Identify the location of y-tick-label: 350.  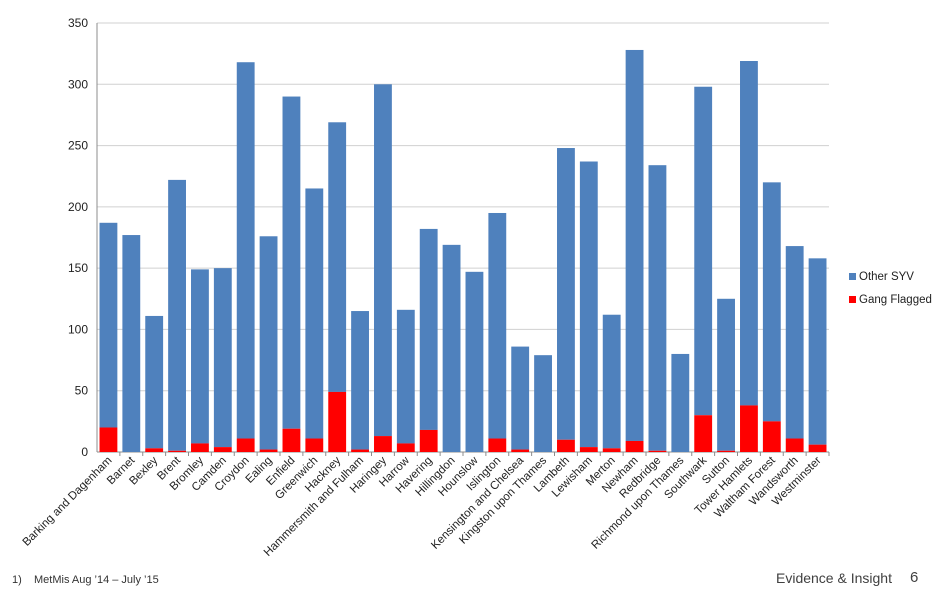
(78, 23).